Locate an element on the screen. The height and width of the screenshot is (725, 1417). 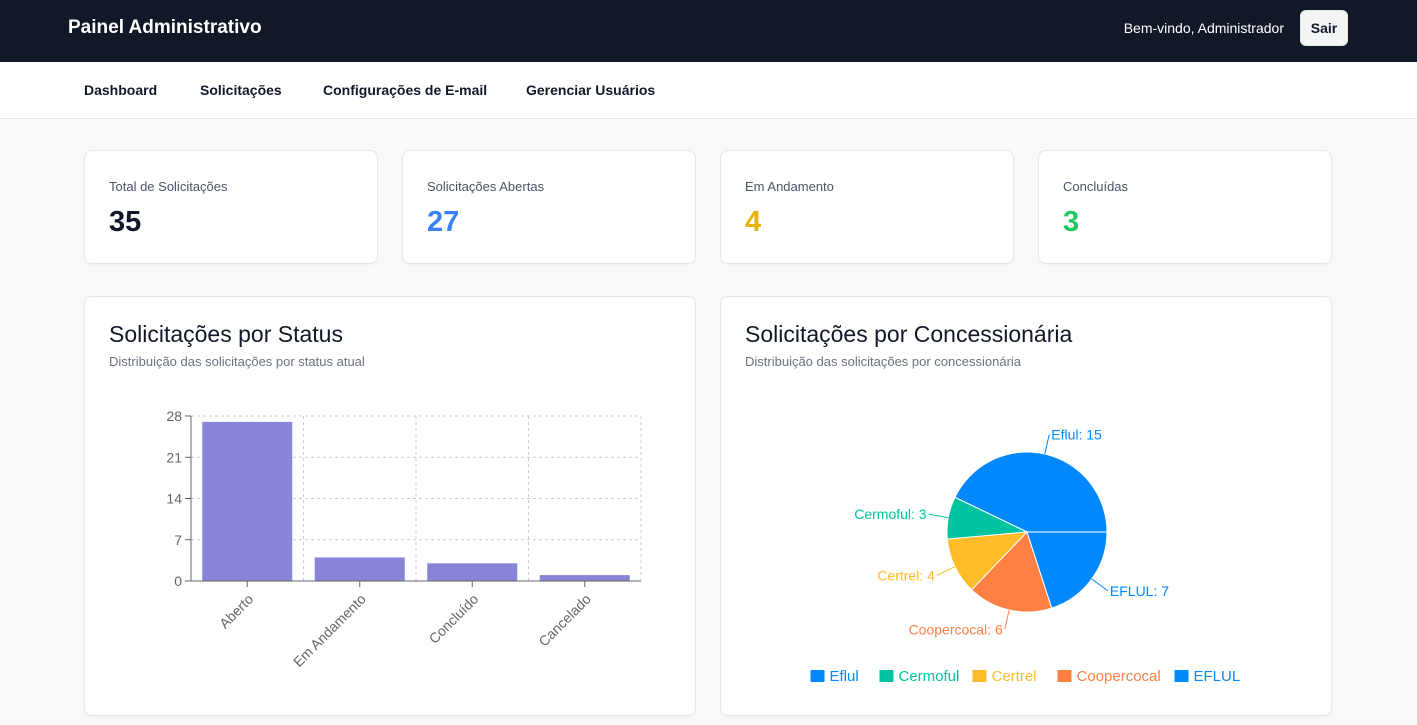
y-tick-label: 28 is located at coordinates (174, 416).